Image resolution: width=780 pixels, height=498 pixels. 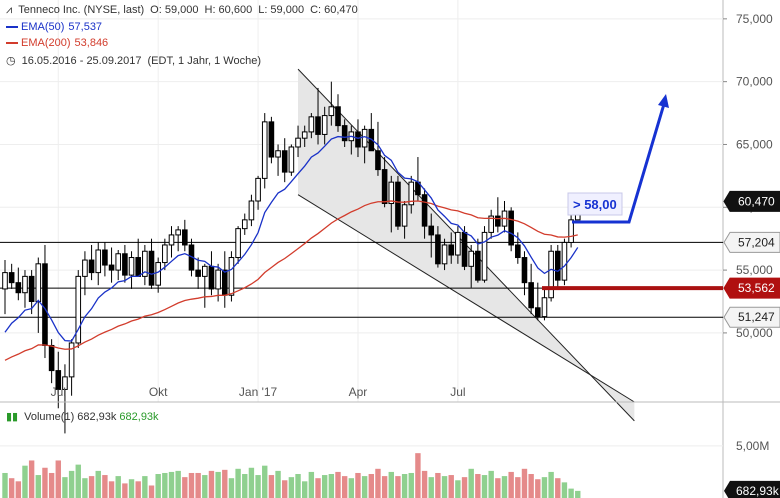 I want to click on time-tick-label: Jan '17, so click(x=258, y=392).